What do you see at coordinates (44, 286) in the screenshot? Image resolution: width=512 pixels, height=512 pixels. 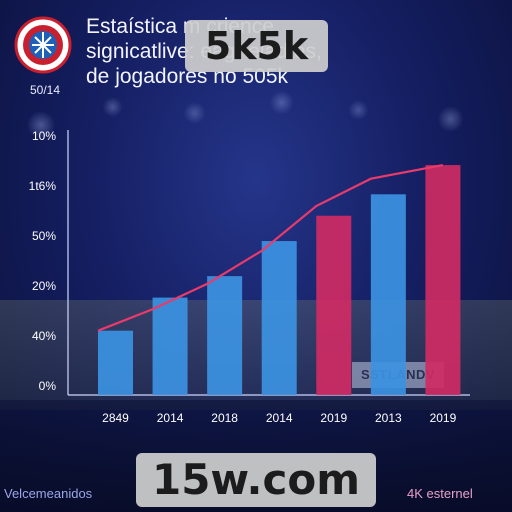 I see `y-tick-label: 20%` at bounding box center [44, 286].